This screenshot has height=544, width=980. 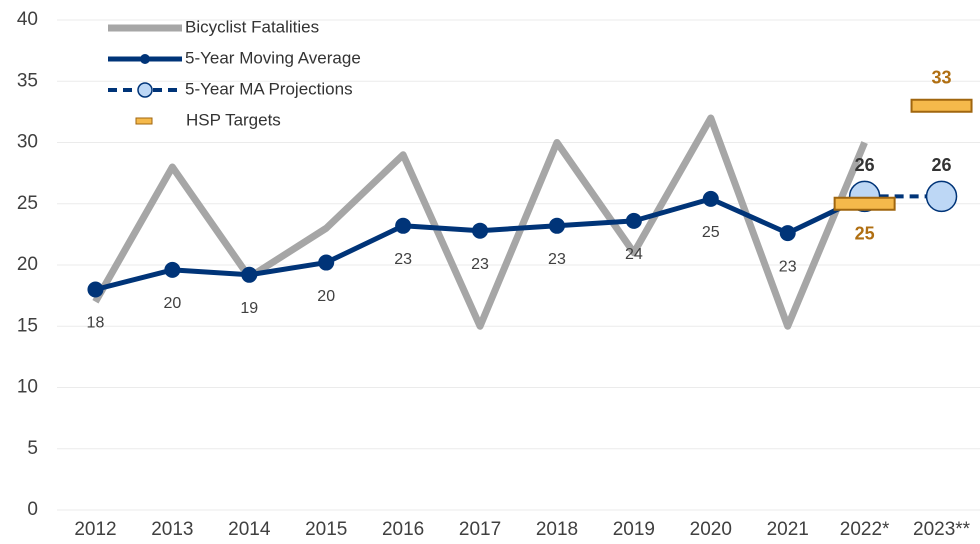 I want to click on y-tick-label: 30, so click(x=27, y=142).